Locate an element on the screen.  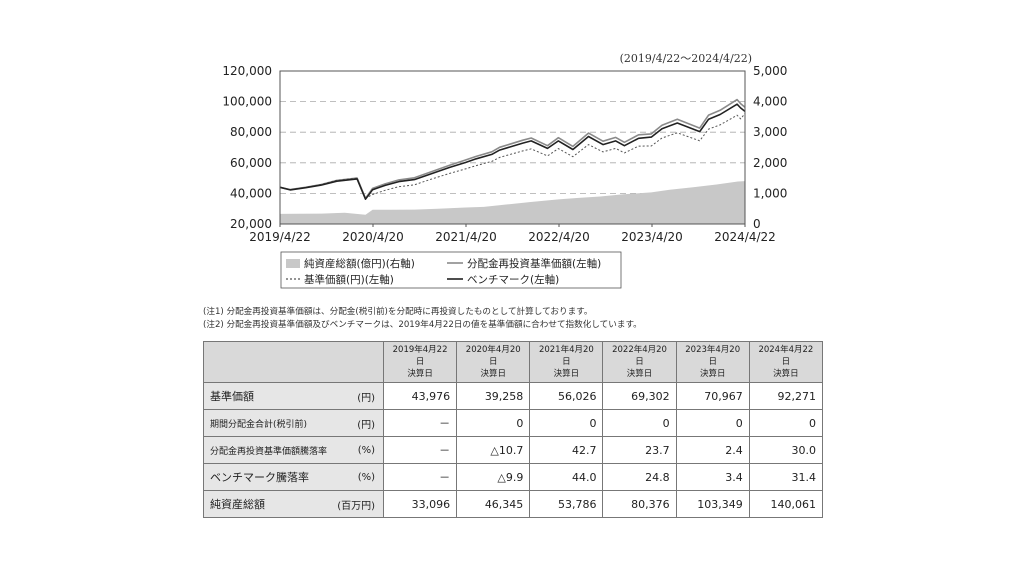
row-header: 分配金再投資基準価額騰落率 (%) is located at coordinates (293, 450).